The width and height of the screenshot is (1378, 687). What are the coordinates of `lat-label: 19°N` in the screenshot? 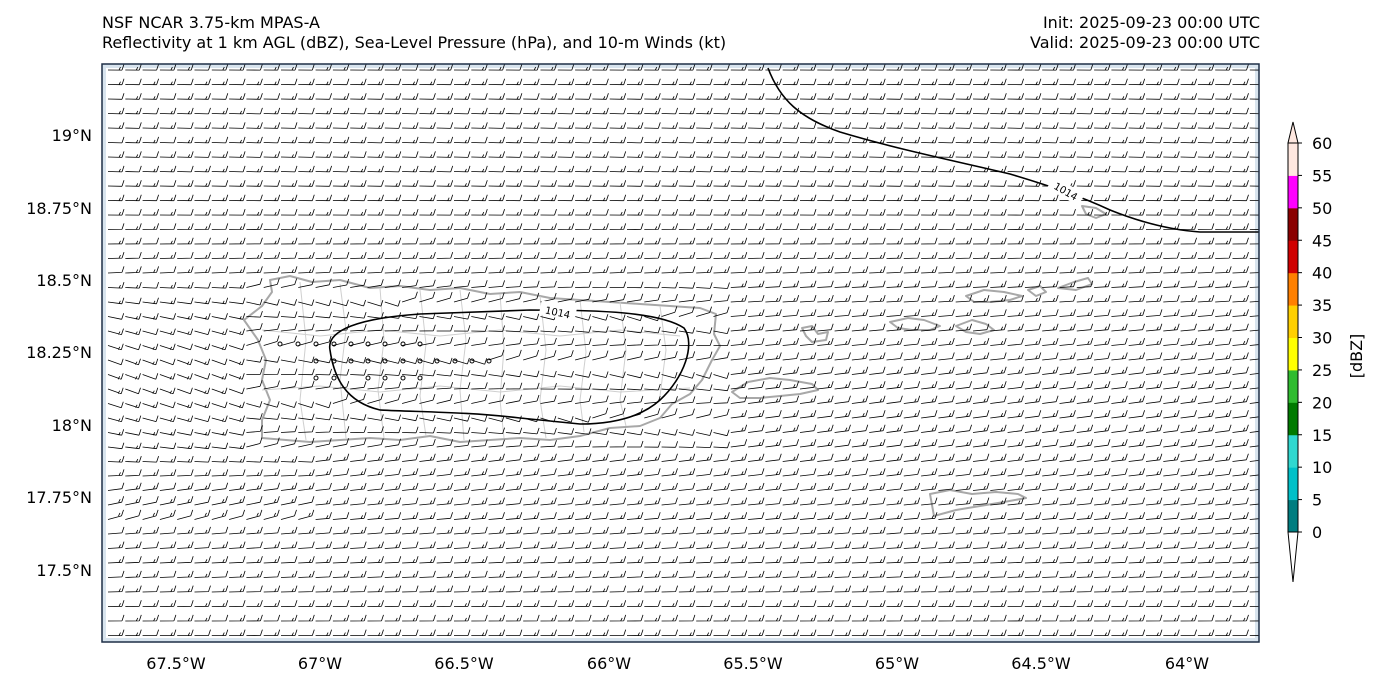 It's located at (72, 135).